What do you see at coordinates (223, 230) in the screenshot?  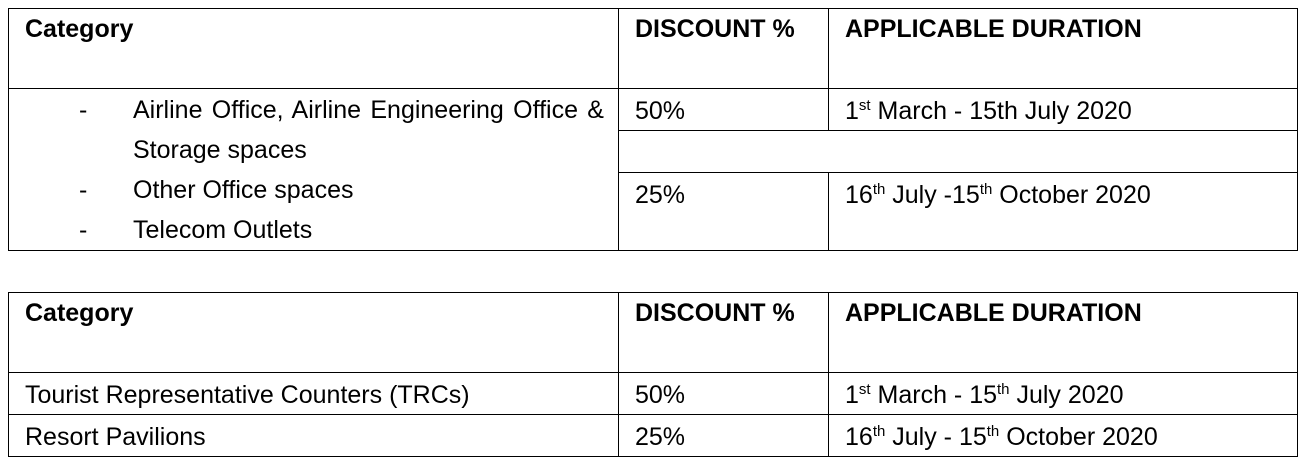 I see `item-text: Telecom Outlets` at bounding box center [223, 230].